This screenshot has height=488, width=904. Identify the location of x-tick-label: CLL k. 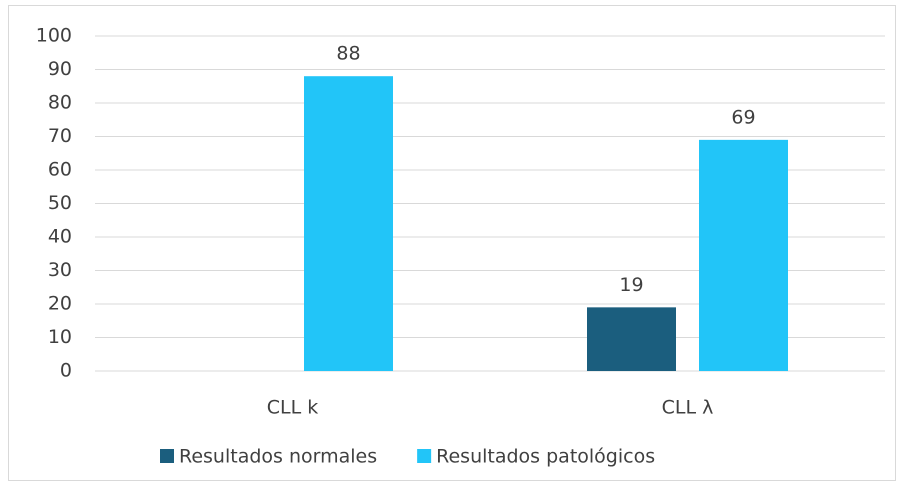
(292, 408).